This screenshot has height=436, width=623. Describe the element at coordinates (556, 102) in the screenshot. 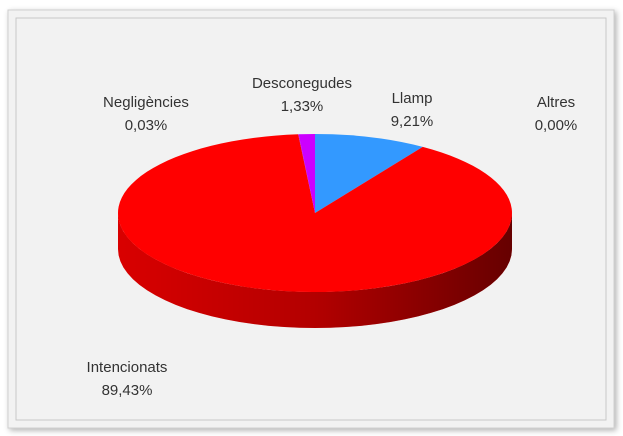

I see `slice-label: Altres` at that location.